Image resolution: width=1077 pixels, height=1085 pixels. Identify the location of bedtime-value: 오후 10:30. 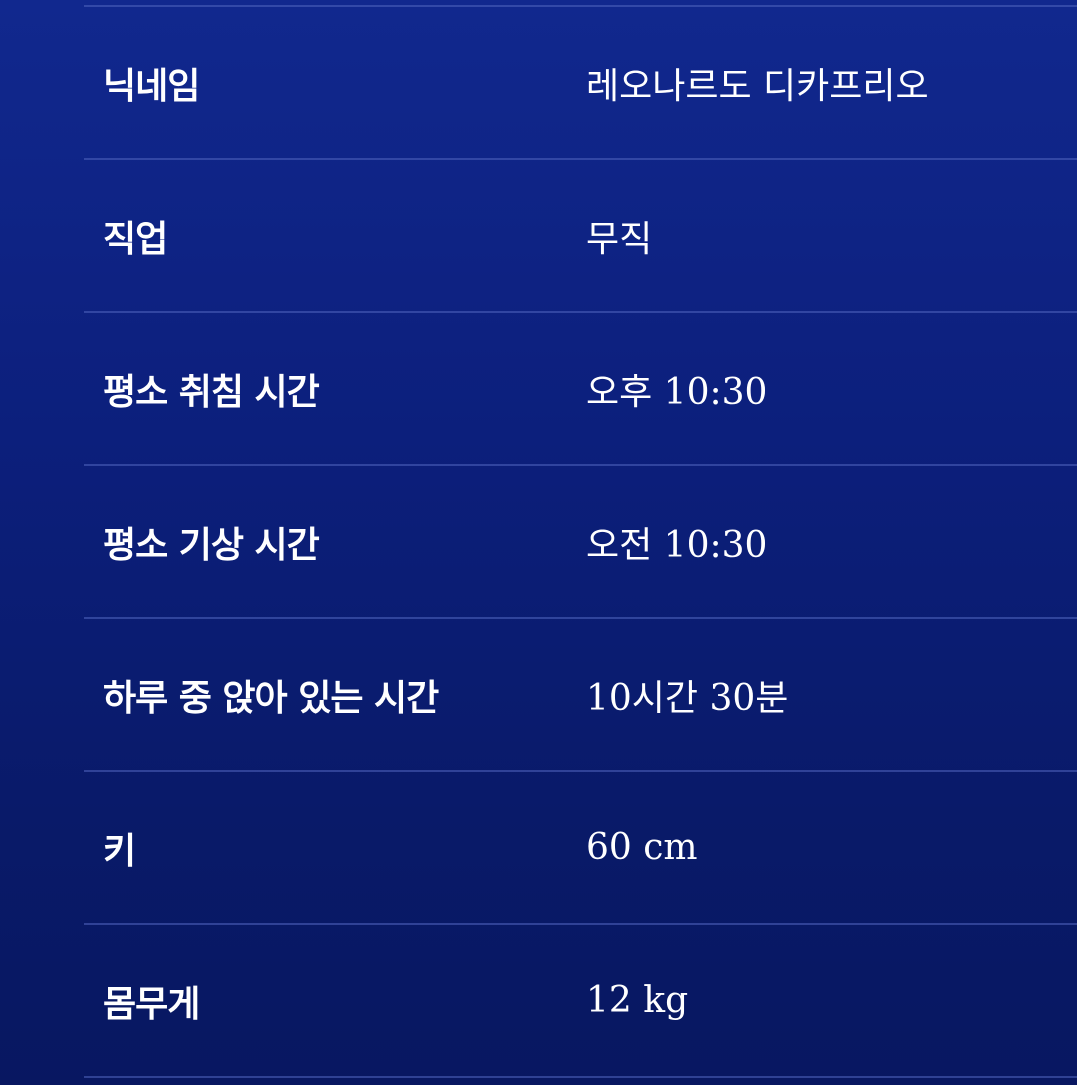
(677, 392).